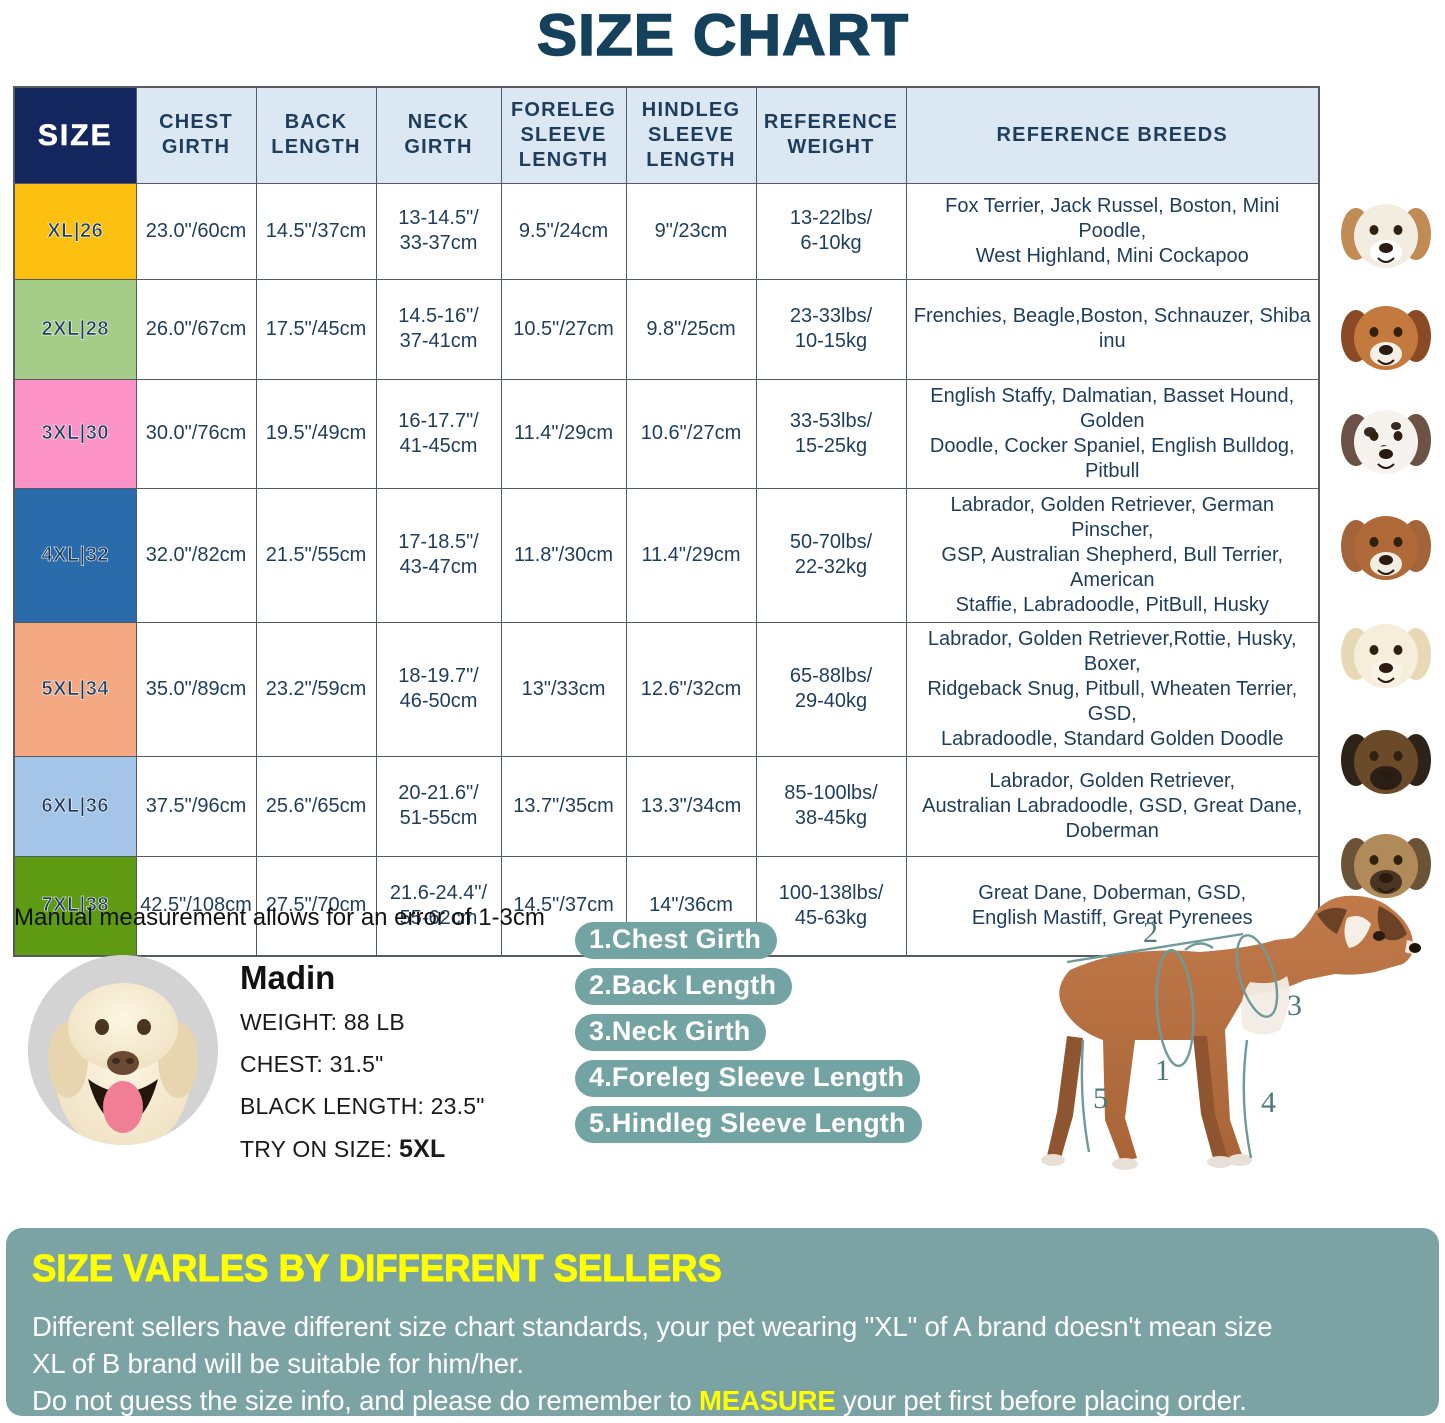  What do you see at coordinates (748, 1124) in the screenshot?
I see `legend-pill-5: 5.Hindleg Sleeve Length` at bounding box center [748, 1124].